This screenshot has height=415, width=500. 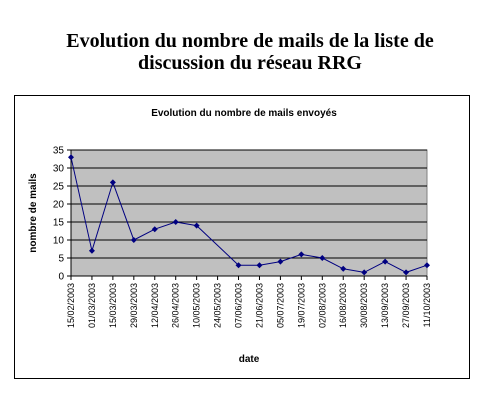 I want to click on y-tick-label: 15, so click(x=59, y=223).